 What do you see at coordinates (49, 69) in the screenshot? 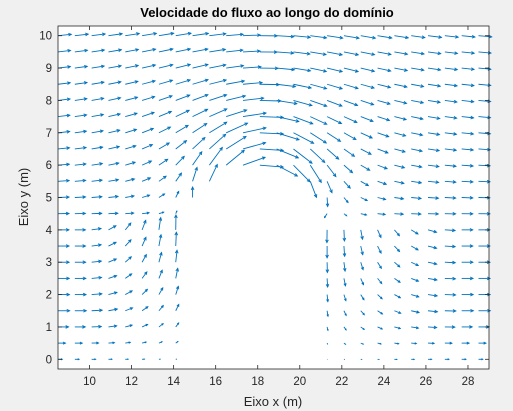
I see `y-tick-label: 9` at bounding box center [49, 69].